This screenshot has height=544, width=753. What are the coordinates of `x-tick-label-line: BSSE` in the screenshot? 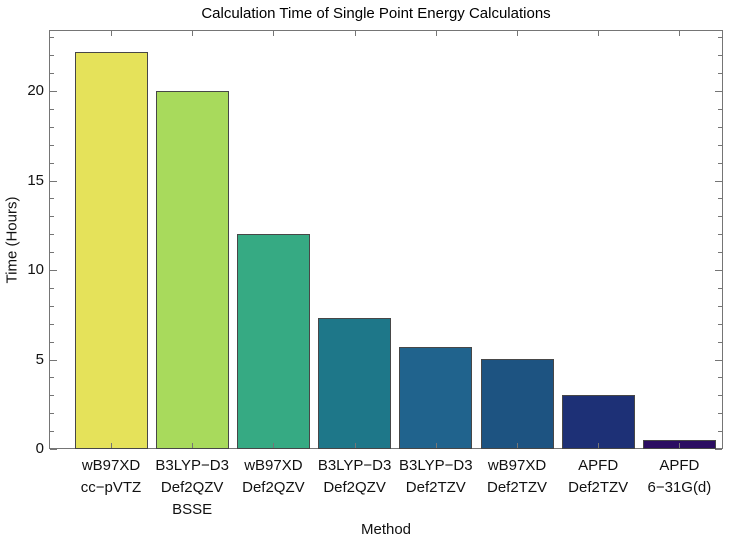 It's located at (192, 509).